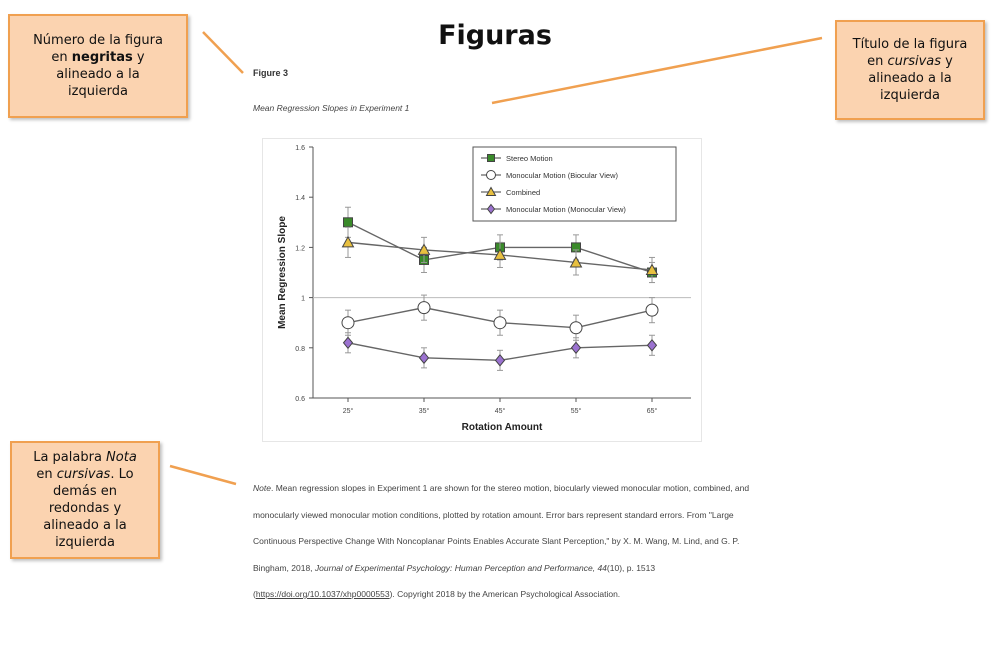 This screenshot has width=991, height=649. What do you see at coordinates (85, 508) in the screenshot?
I see `callout-note-line4: redondas y` at bounding box center [85, 508].